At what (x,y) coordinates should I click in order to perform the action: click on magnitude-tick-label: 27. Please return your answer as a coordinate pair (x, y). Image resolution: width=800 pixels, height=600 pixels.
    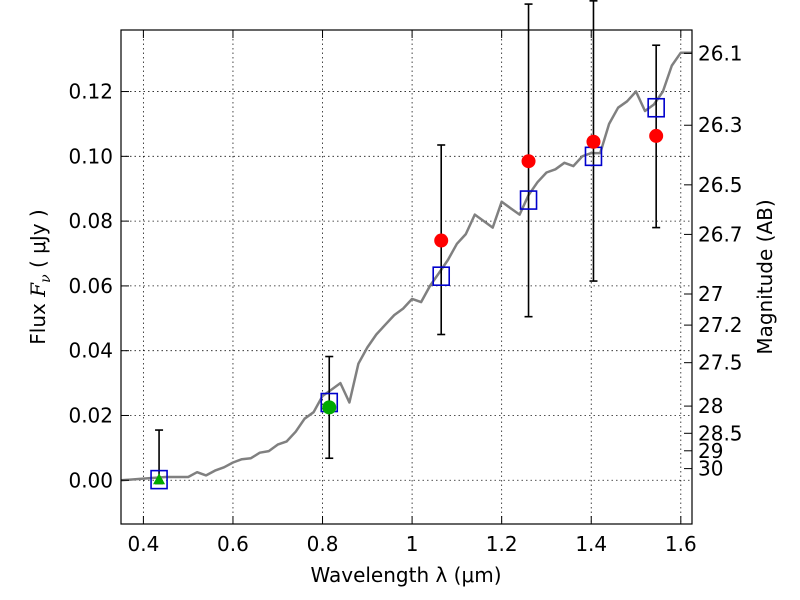
    Looking at the image, I should click on (710, 294).